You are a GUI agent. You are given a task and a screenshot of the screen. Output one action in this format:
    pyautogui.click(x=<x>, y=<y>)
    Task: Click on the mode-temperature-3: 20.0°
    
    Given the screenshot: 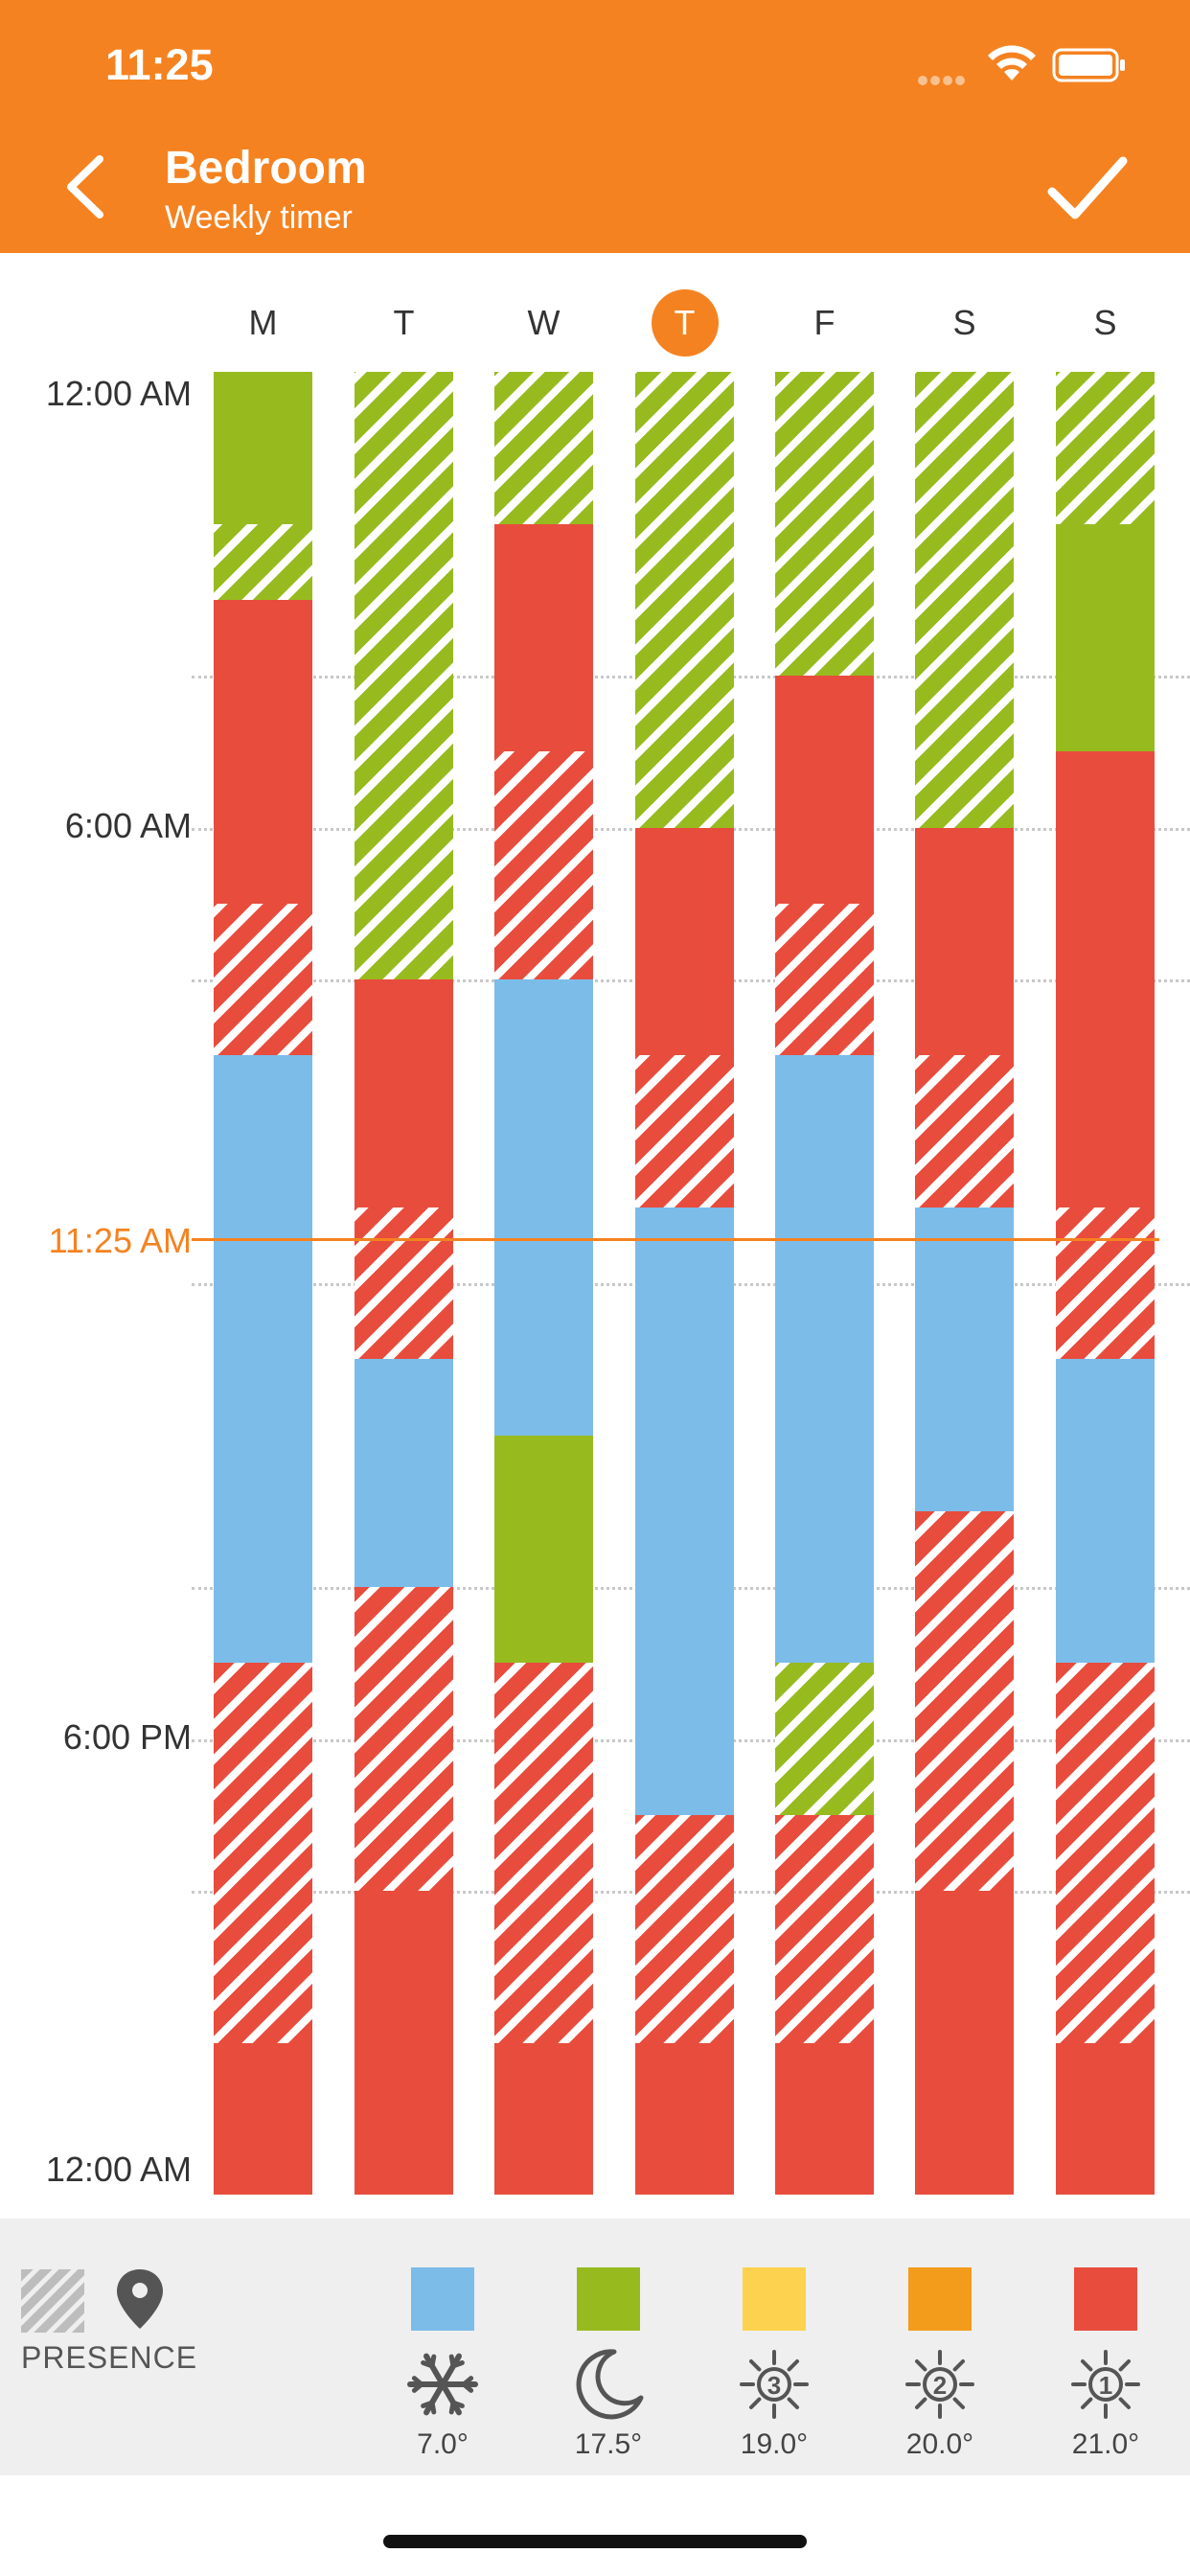 What is the action you would take?
    pyautogui.click(x=940, y=2444)
    